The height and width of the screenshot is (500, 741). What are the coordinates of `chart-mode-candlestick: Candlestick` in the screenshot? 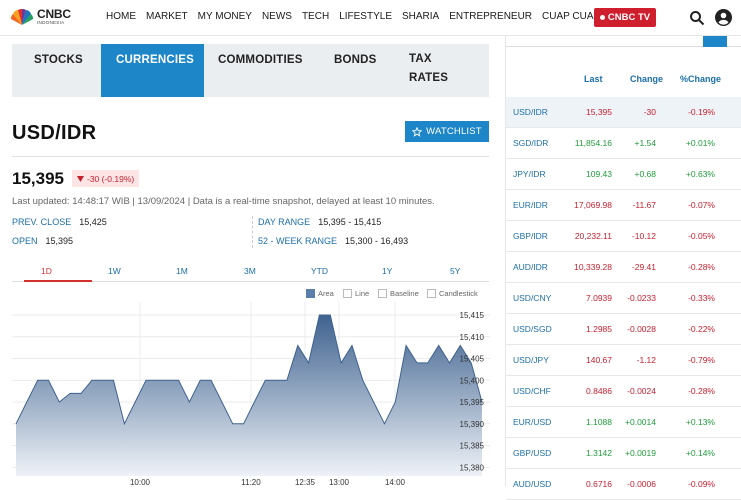 It's located at (452, 293).